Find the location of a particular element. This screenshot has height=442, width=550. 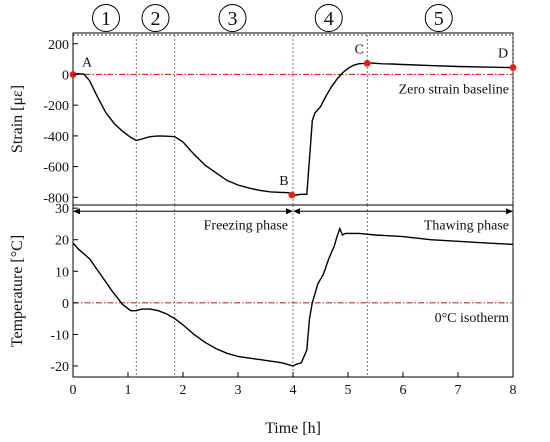

strain-point-label: D is located at coordinates (503, 54).